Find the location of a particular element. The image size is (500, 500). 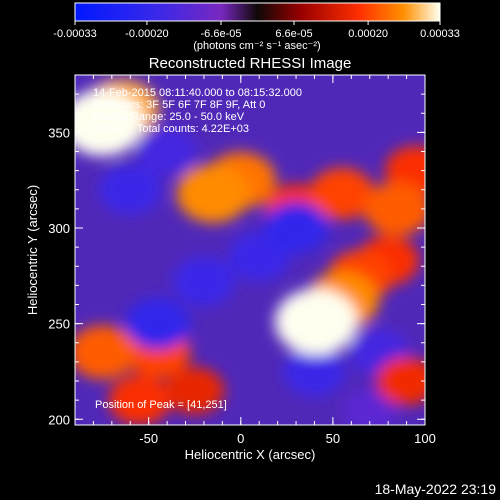

colorbar-units: (photons cm⁻² s⁻¹ asec⁻²) is located at coordinates (256, 46).